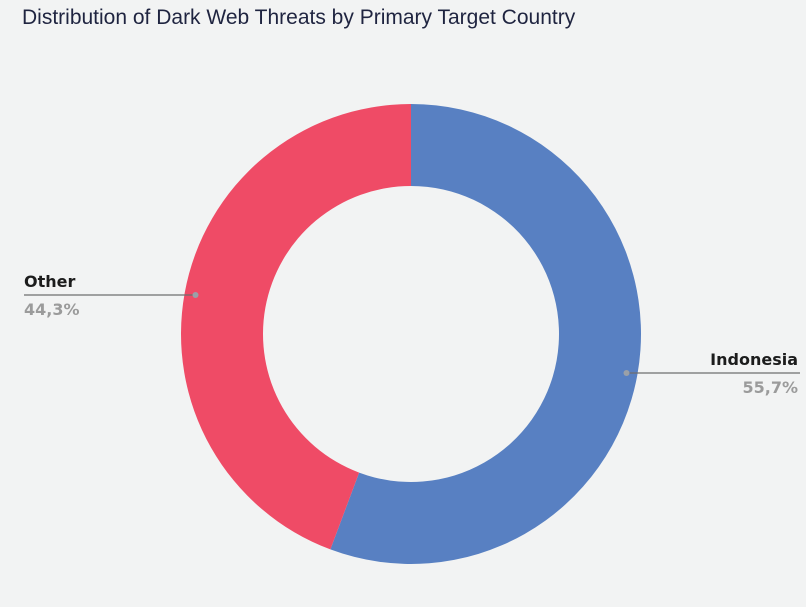 Image resolution: width=806 pixels, height=607 pixels. I want to click on slice-label: Indonesia, so click(754, 359).